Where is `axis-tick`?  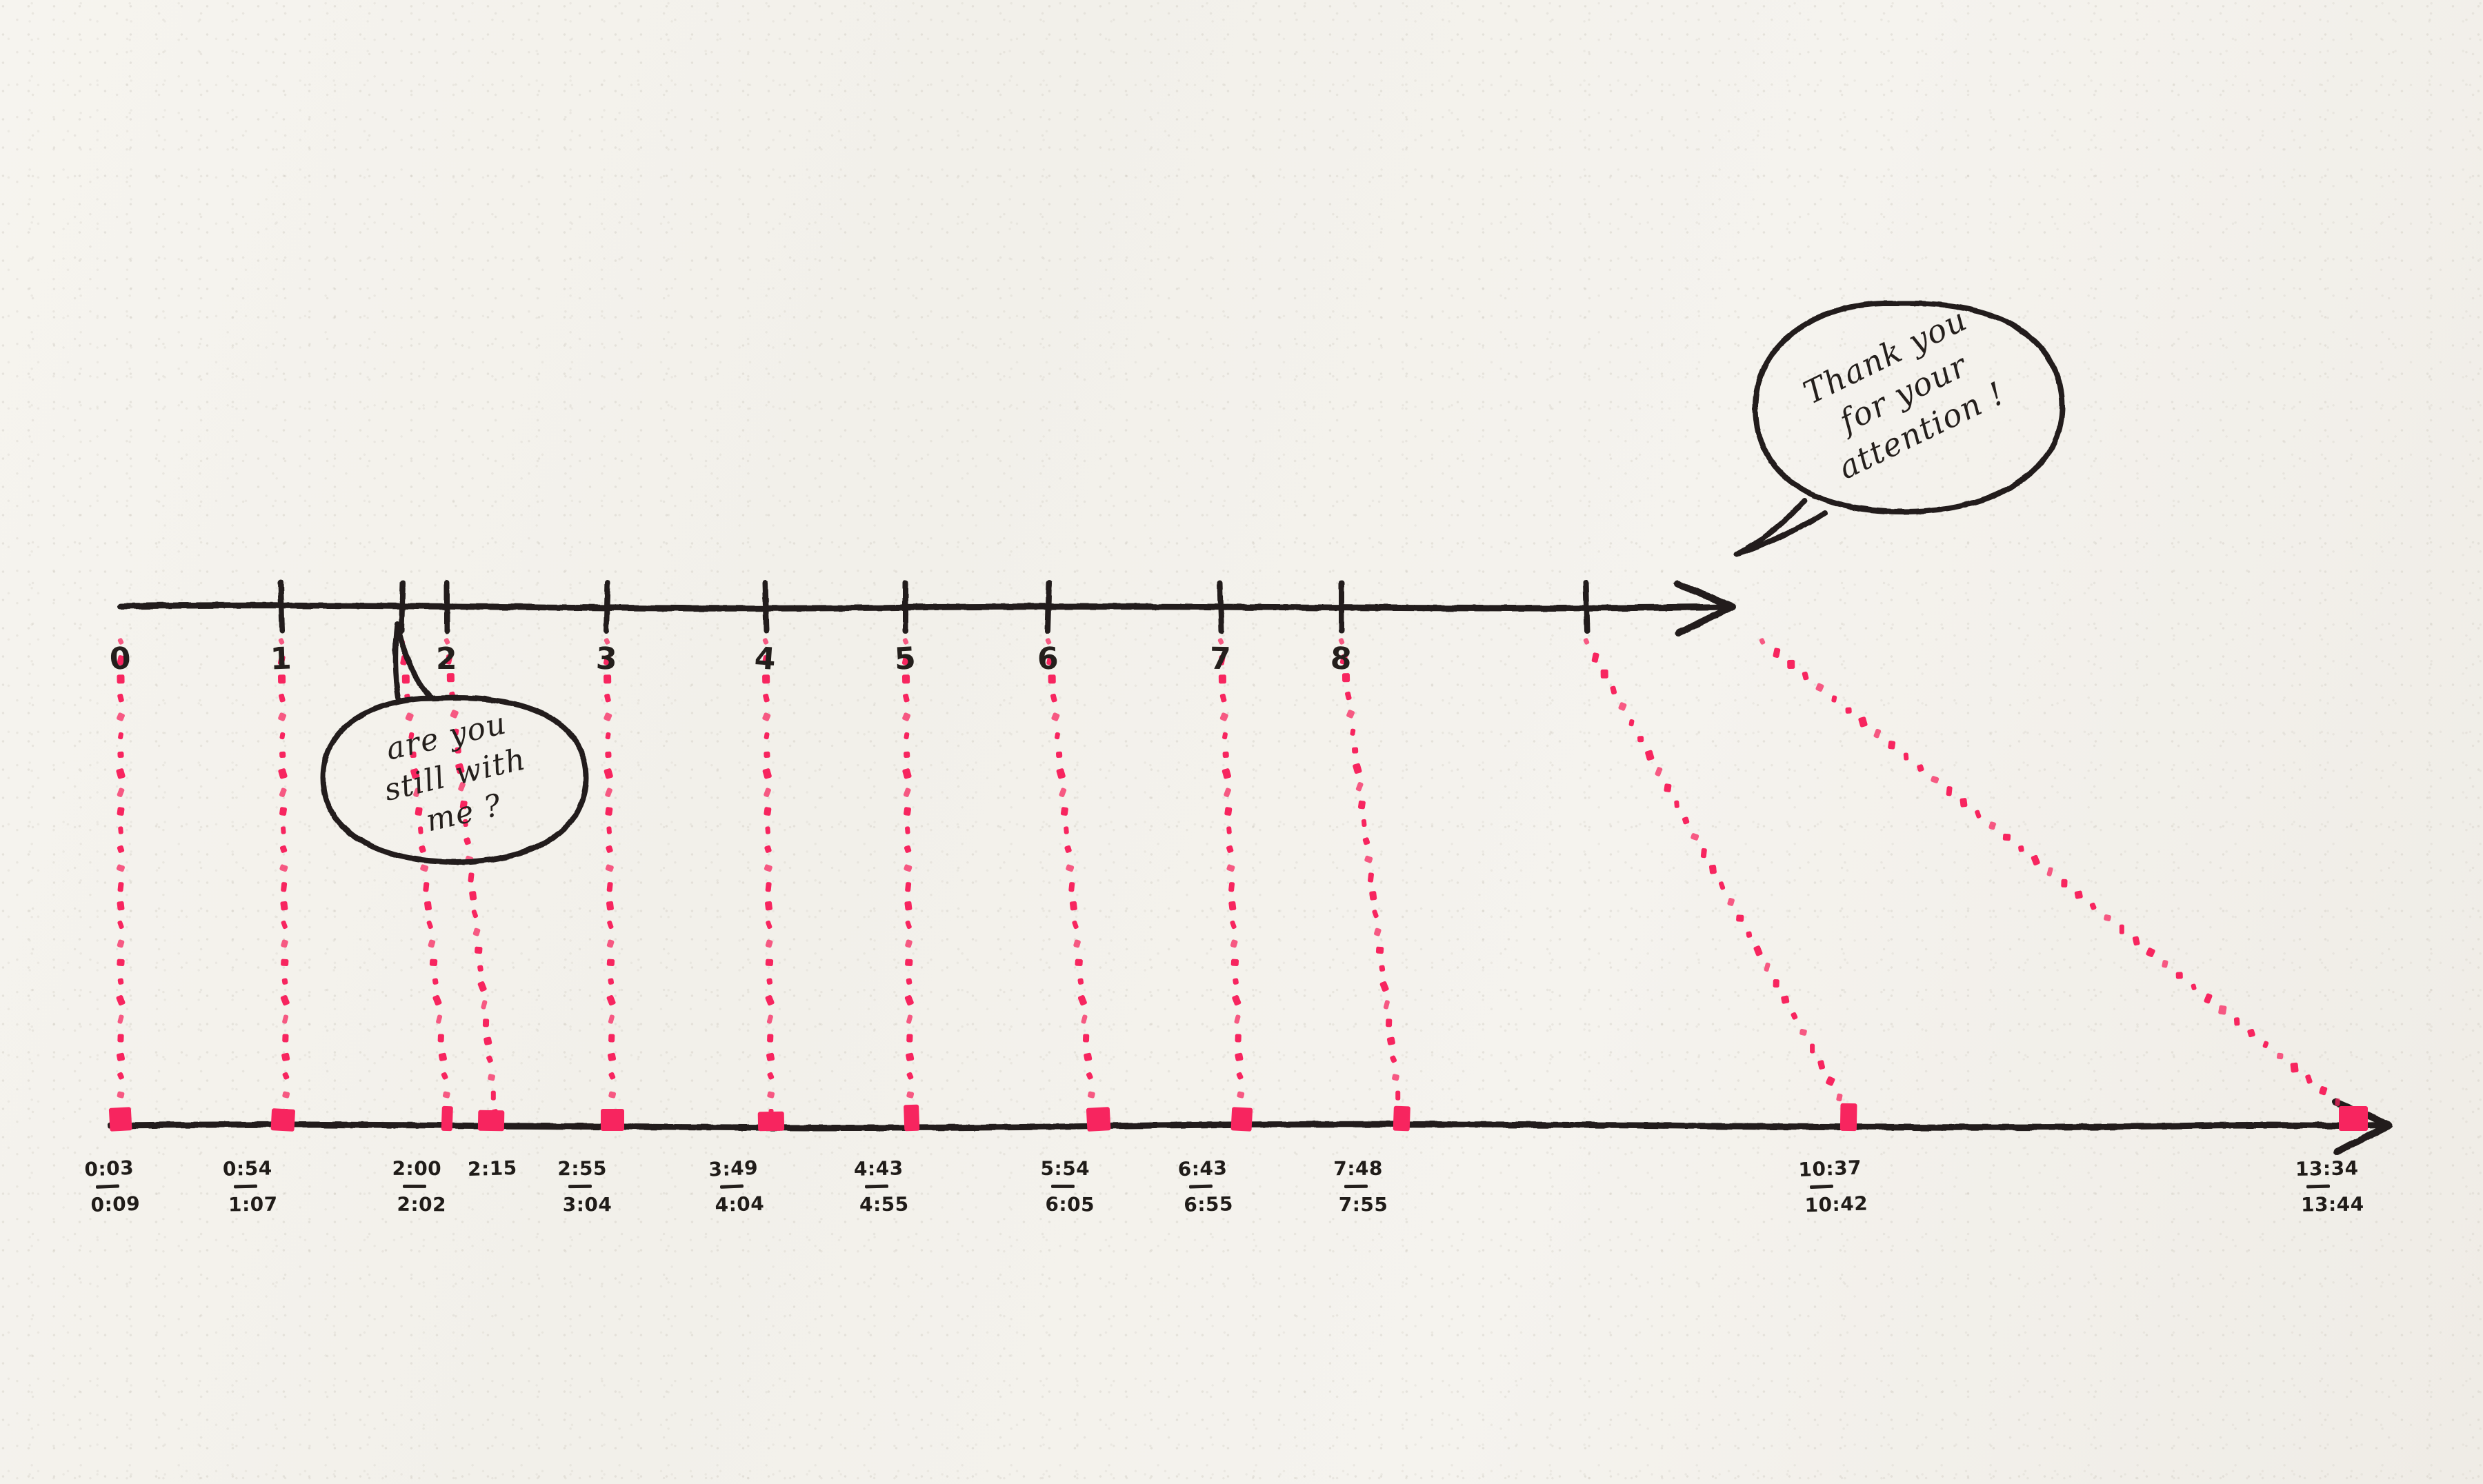
axis-tick is located at coordinates (1221, 607).